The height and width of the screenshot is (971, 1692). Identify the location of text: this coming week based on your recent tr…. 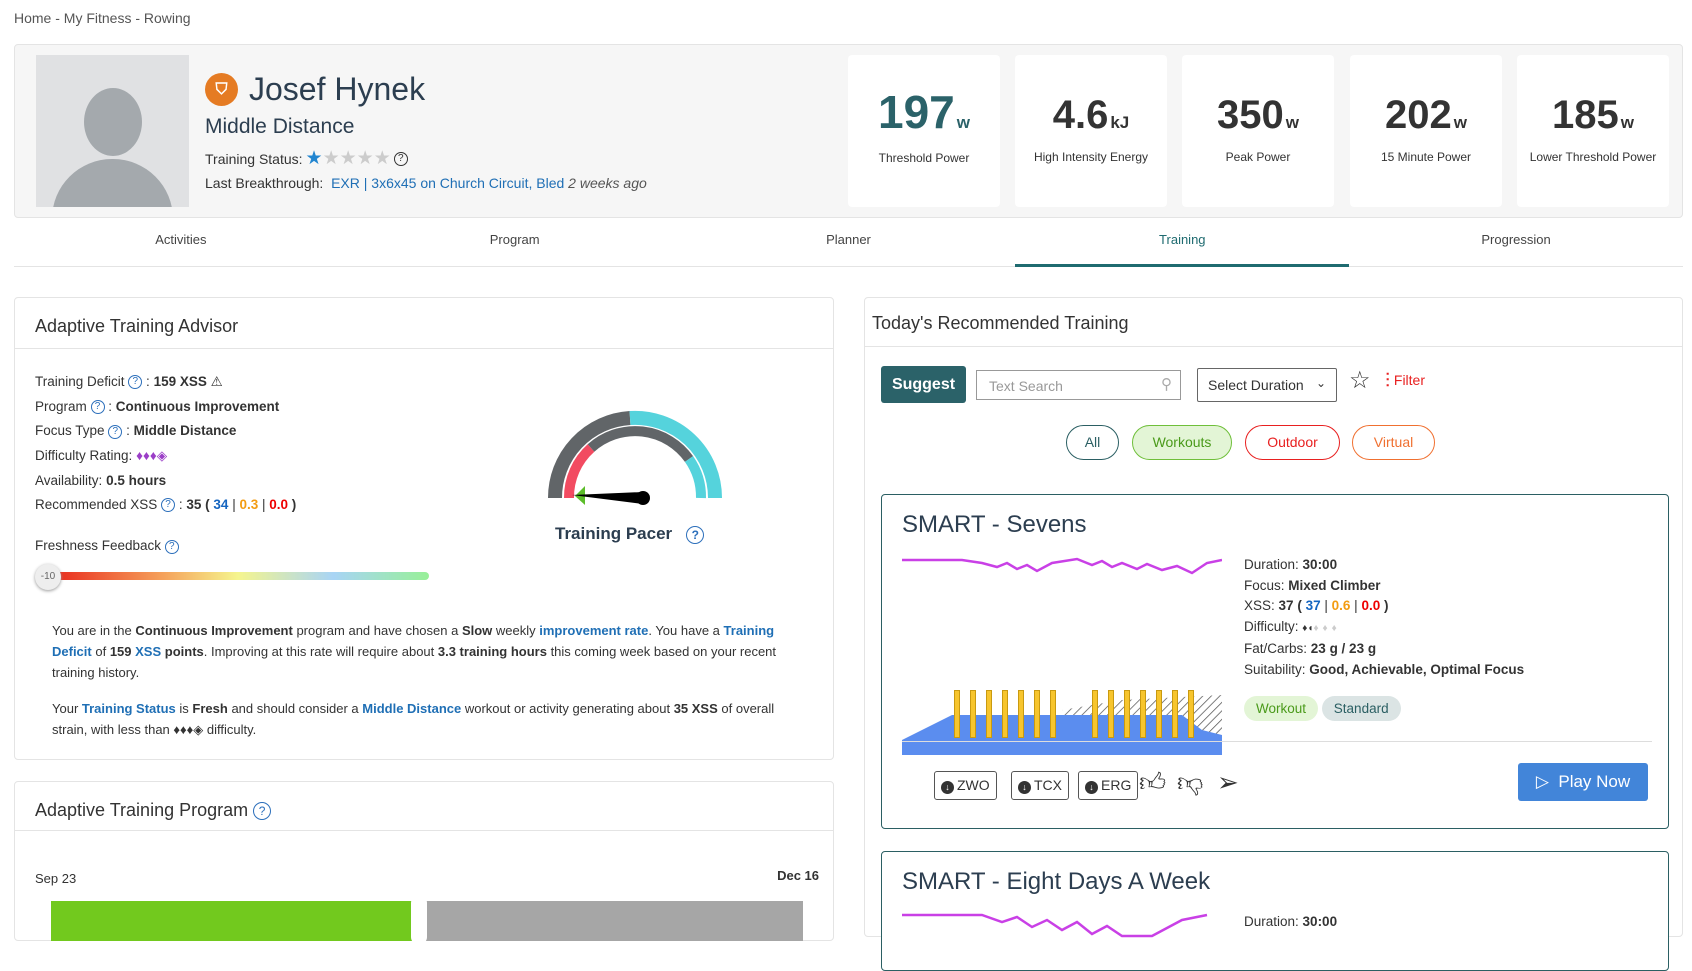
(414, 662).